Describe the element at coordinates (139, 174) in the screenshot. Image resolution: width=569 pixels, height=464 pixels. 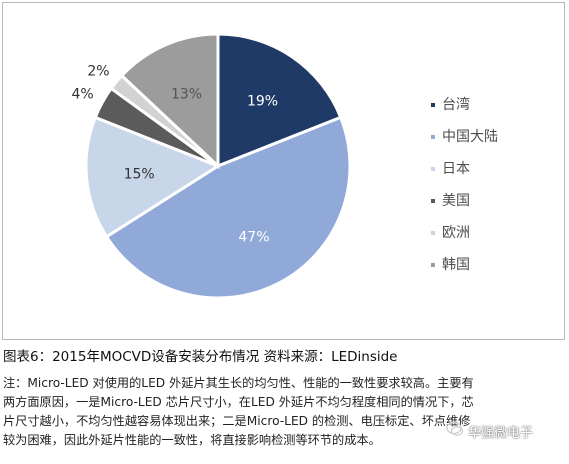
I see `pie-label-2: 15%` at that location.